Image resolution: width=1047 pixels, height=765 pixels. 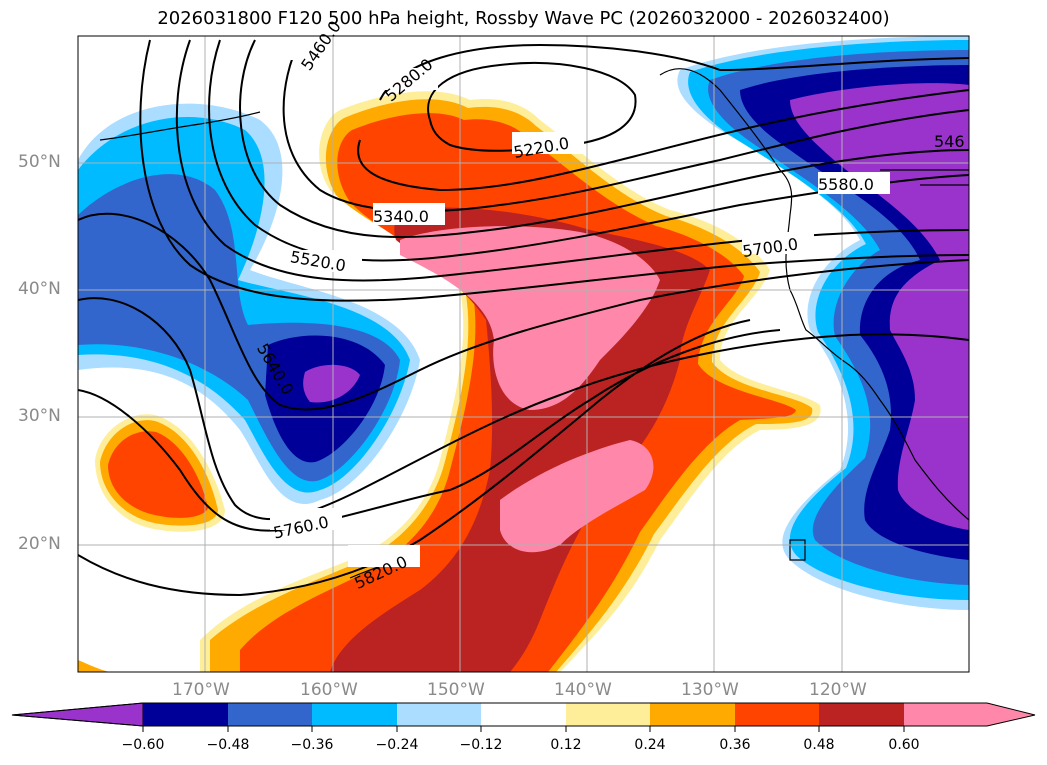 What do you see at coordinates (819, 745) in the screenshot?
I see `colorbar-tick-label: 0.48` at bounding box center [819, 745].